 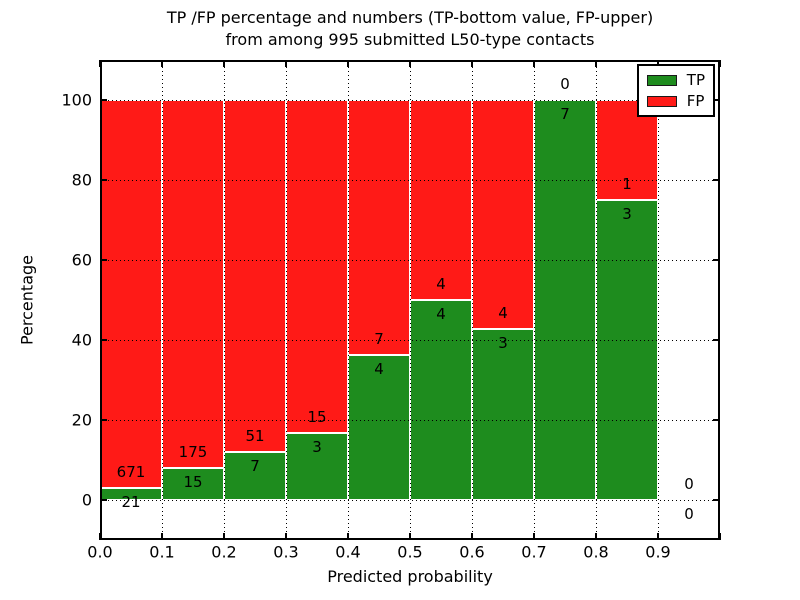 I want to click on y-tick-label: 20, so click(x=81, y=420).